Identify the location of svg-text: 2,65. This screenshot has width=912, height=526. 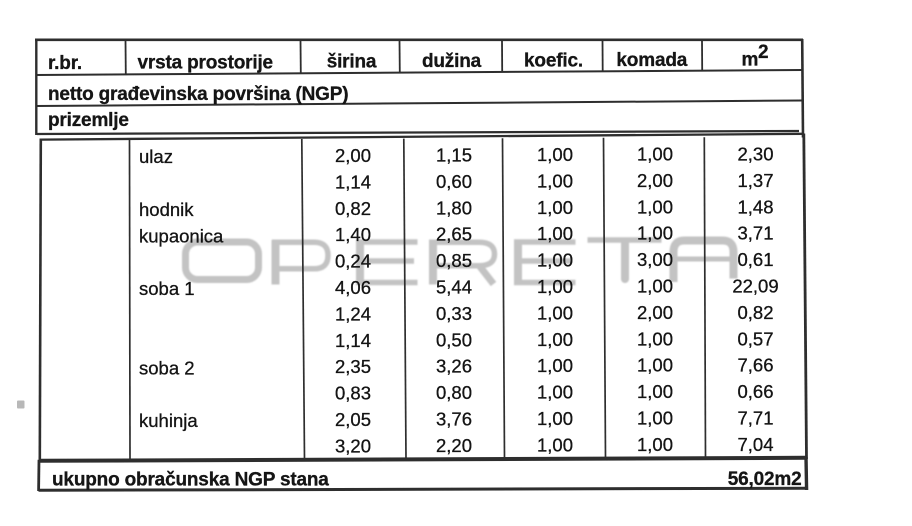
(454, 234).